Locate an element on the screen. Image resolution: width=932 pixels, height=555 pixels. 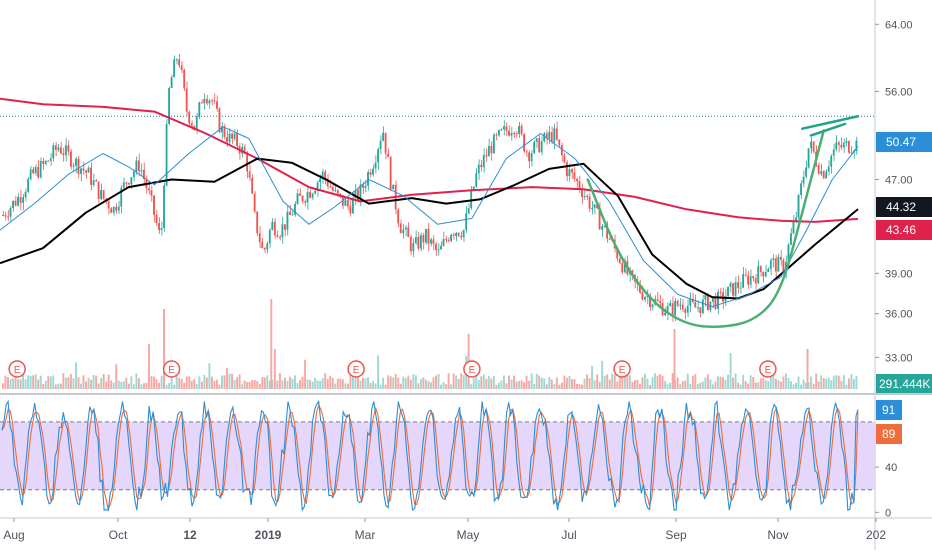
earnings-marker-circle is located at coordinates (171, 369).